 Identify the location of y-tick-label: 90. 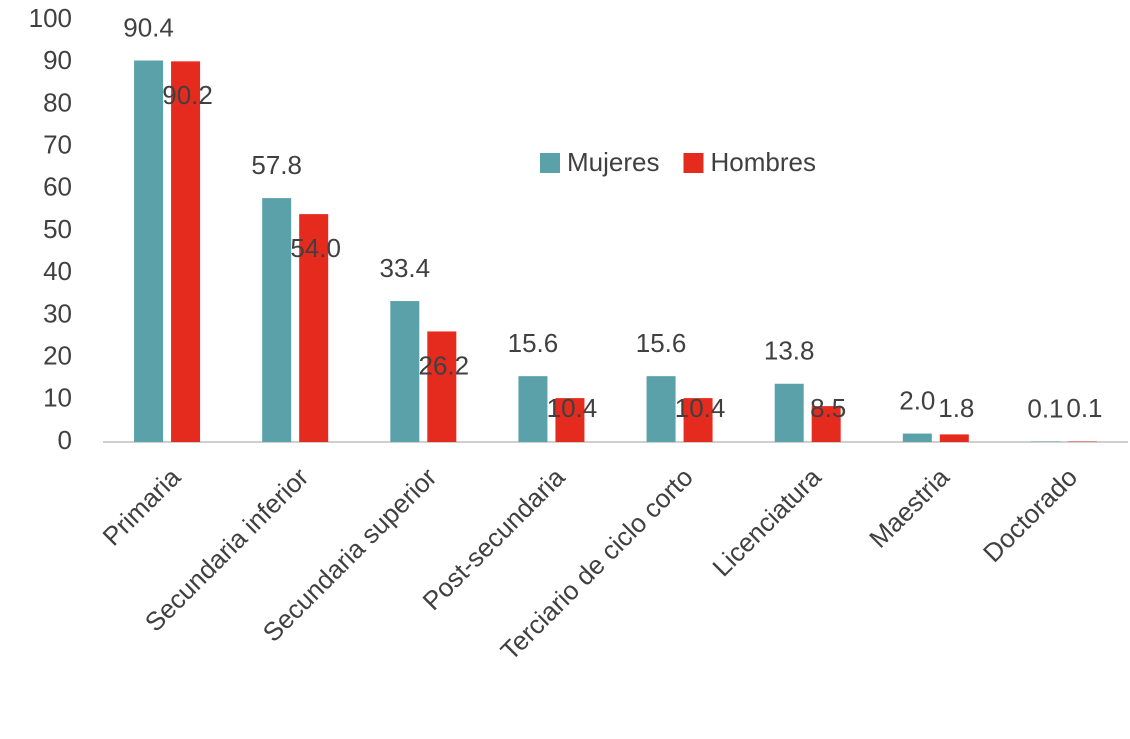
(57, 60).